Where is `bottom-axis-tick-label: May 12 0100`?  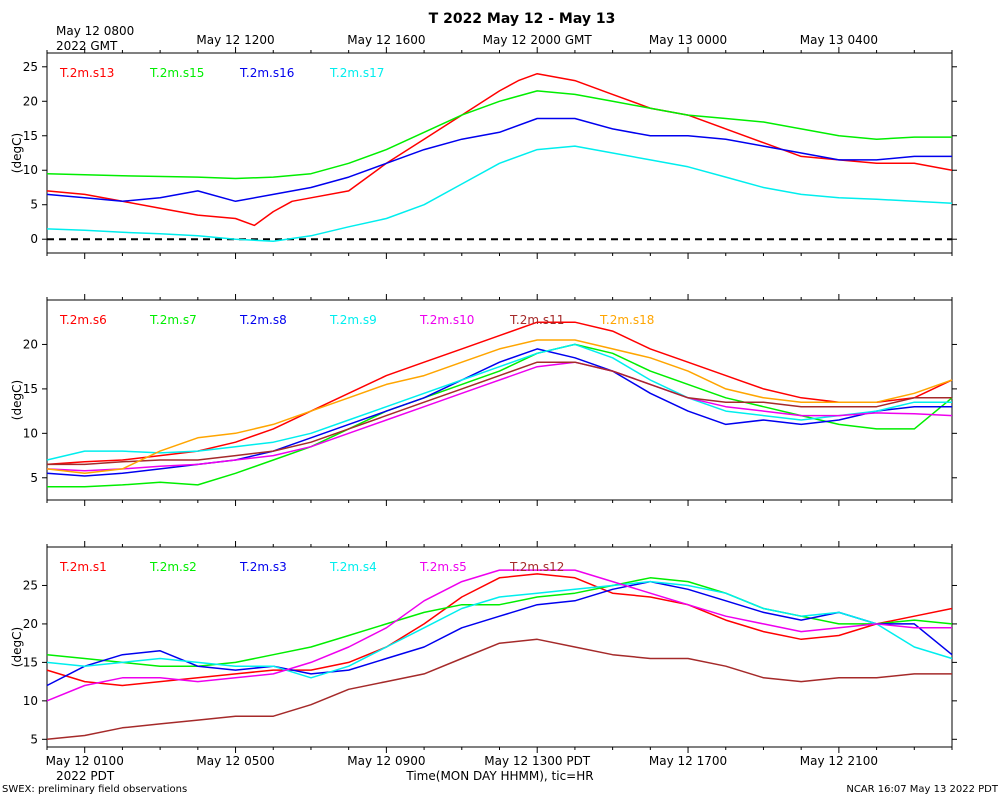 bottom-axis-tick-label: May 12 0100 is located at coordinates (85, 761).